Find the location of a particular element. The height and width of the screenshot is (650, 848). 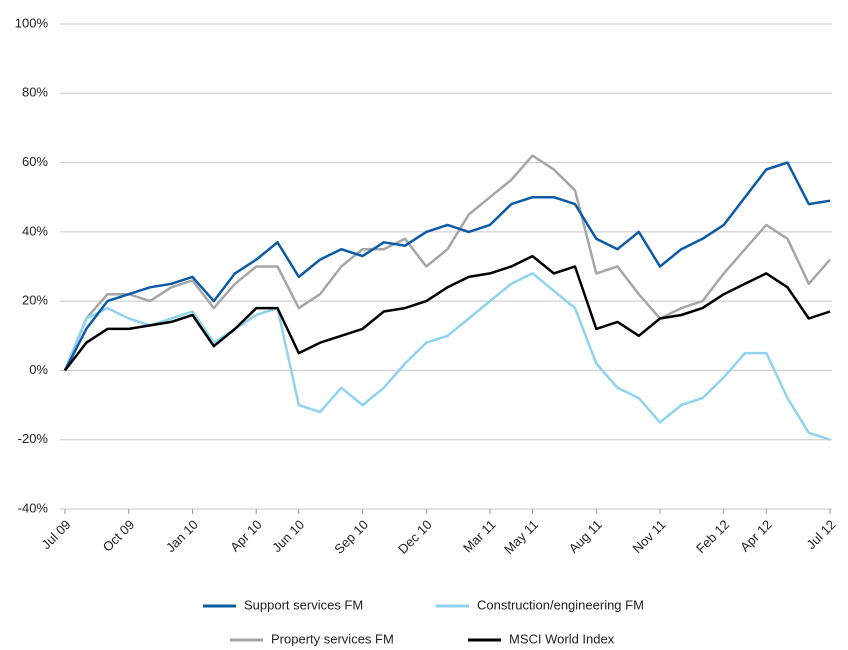

x-tick-label: Feb 12 is located at coordinates (712, 536).